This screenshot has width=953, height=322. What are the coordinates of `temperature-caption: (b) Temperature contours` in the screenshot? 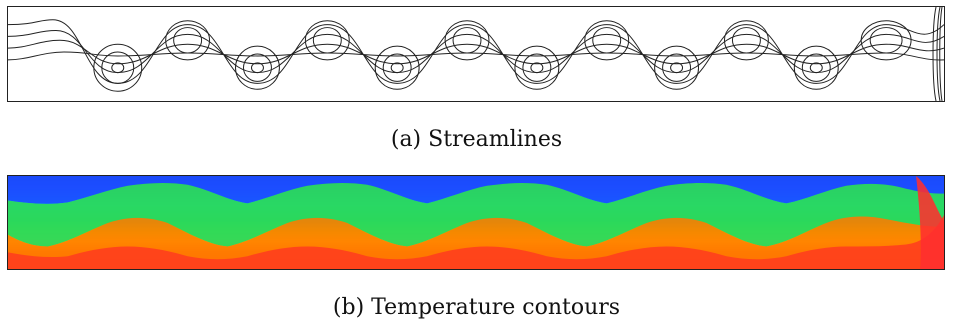 It's located at (476, 308).